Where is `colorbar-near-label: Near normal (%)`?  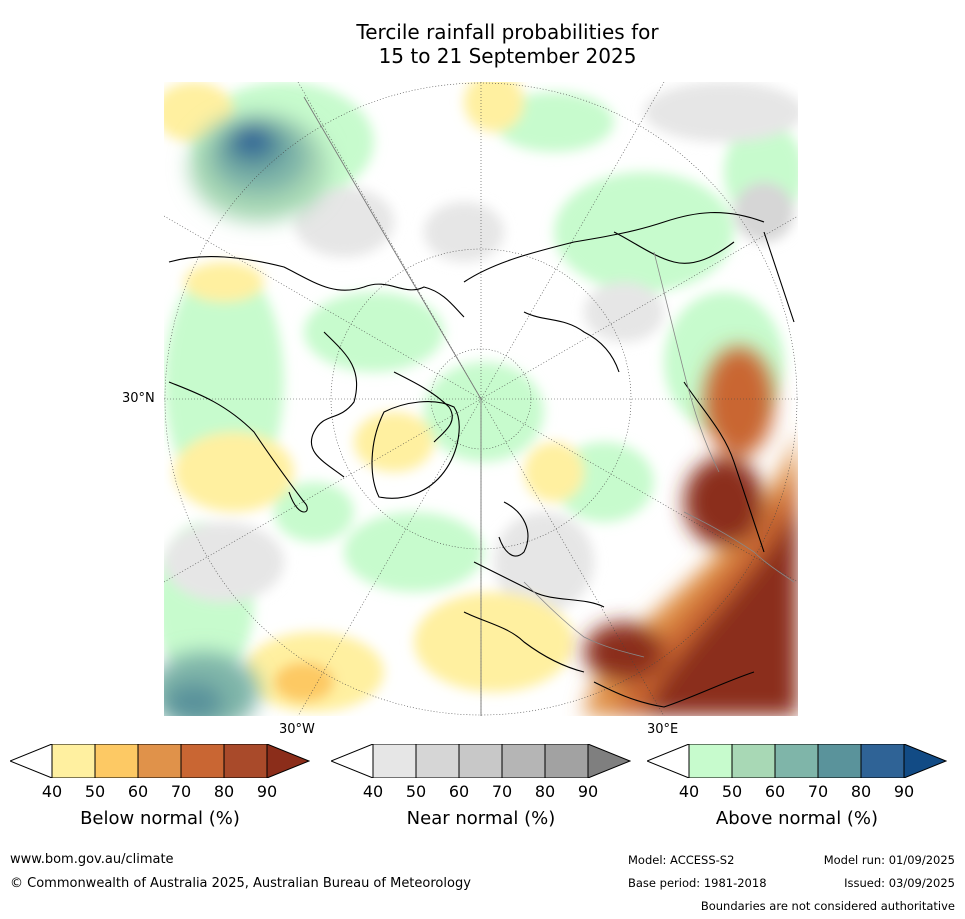 colorbar-near-label: Near normal (%) is located at coordinates (481, 818).